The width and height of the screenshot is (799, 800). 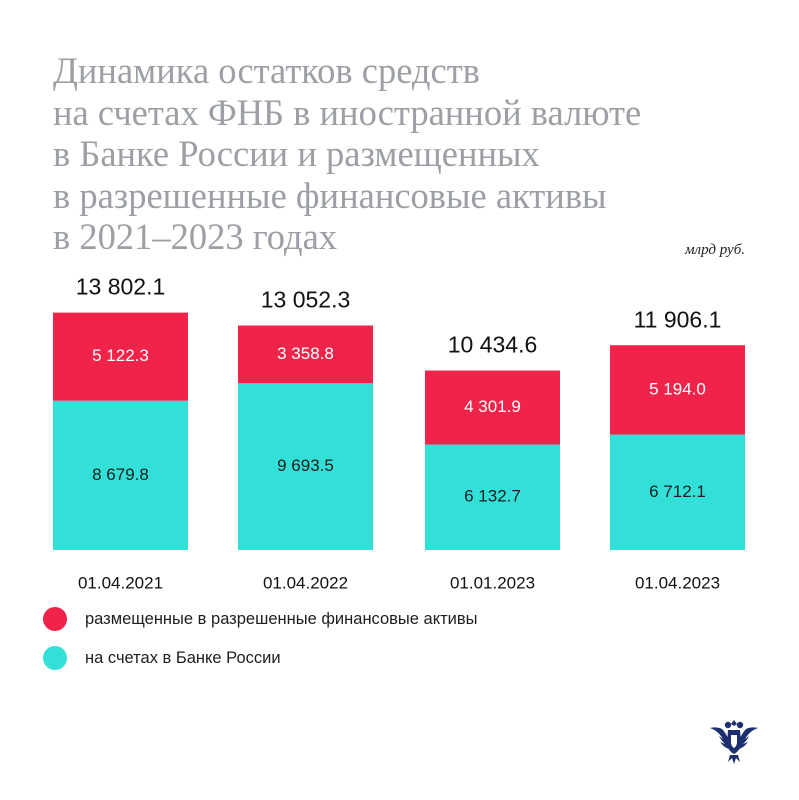 I want to click on title-line: в 2021–2023 годах, so click(x=195, y=236).